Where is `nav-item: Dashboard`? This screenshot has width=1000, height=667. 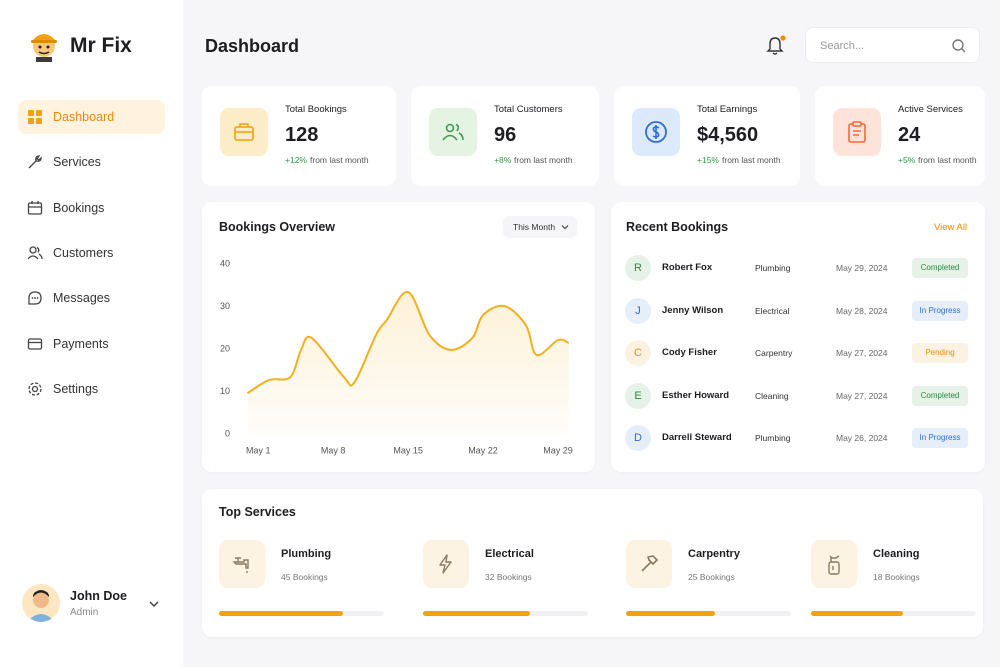 nav-item: Dashboard is located at coordinates (91, 117).